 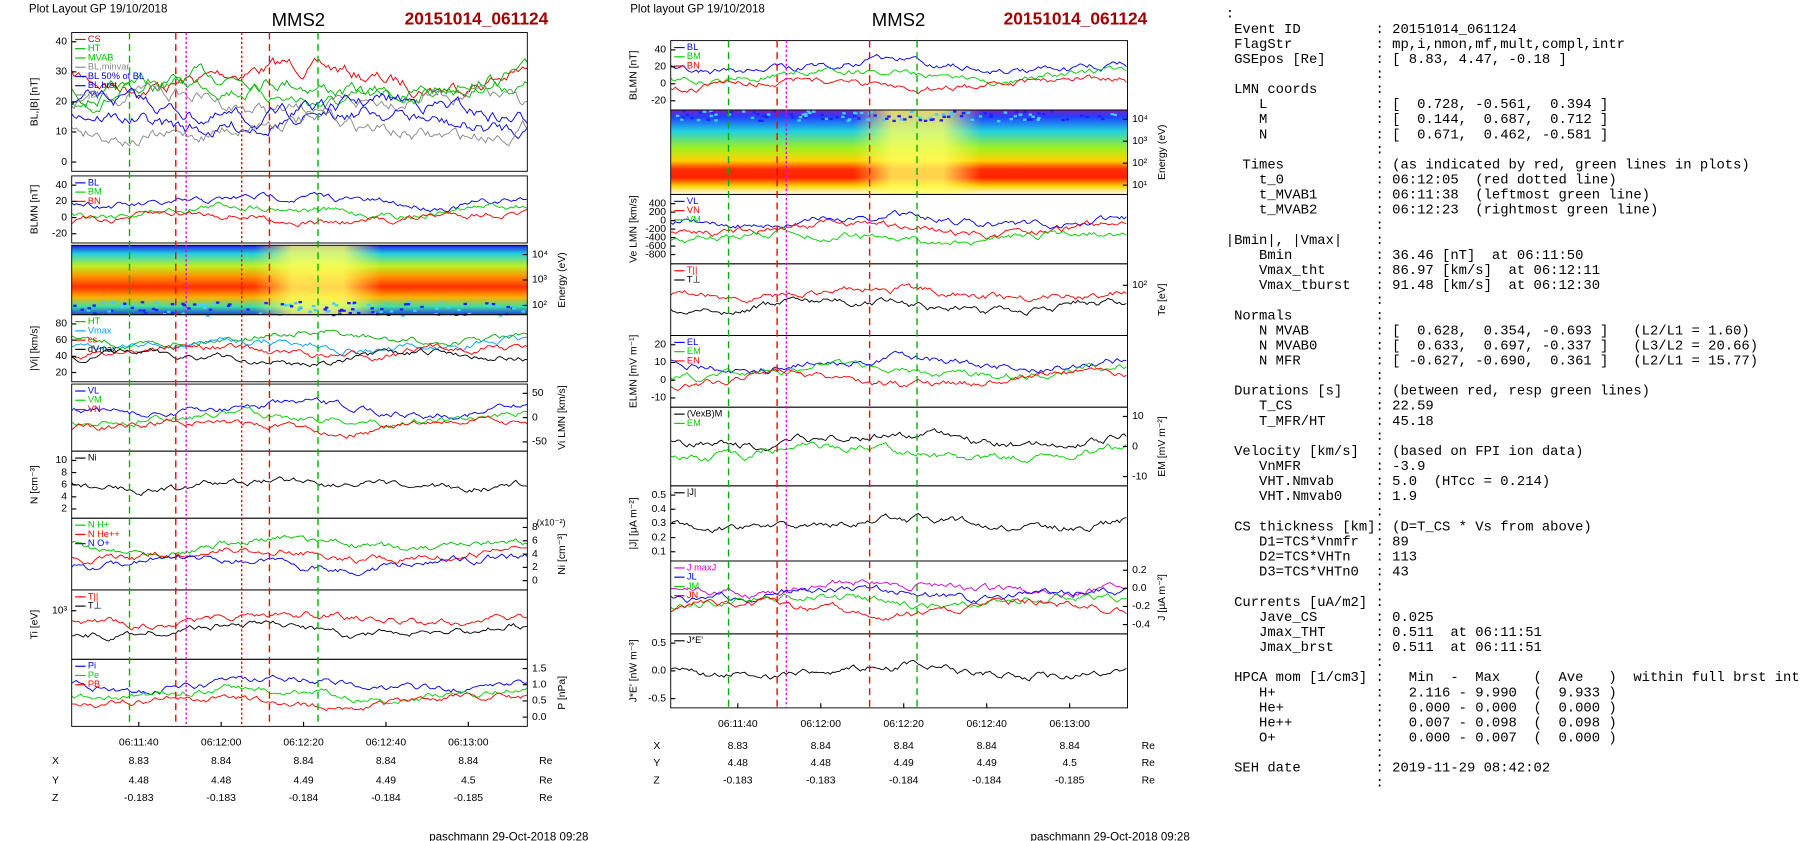 What do you see at coordinates (1305, 150) in the screenshot?
I see `summary-line: :` at bounding box center [1305, 150].